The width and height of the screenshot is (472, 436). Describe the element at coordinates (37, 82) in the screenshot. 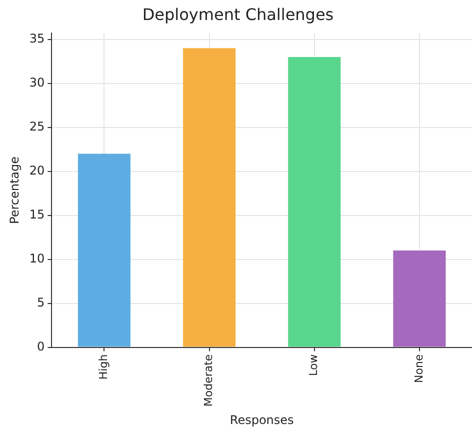

I see `y-tick-label: 30` at that location.